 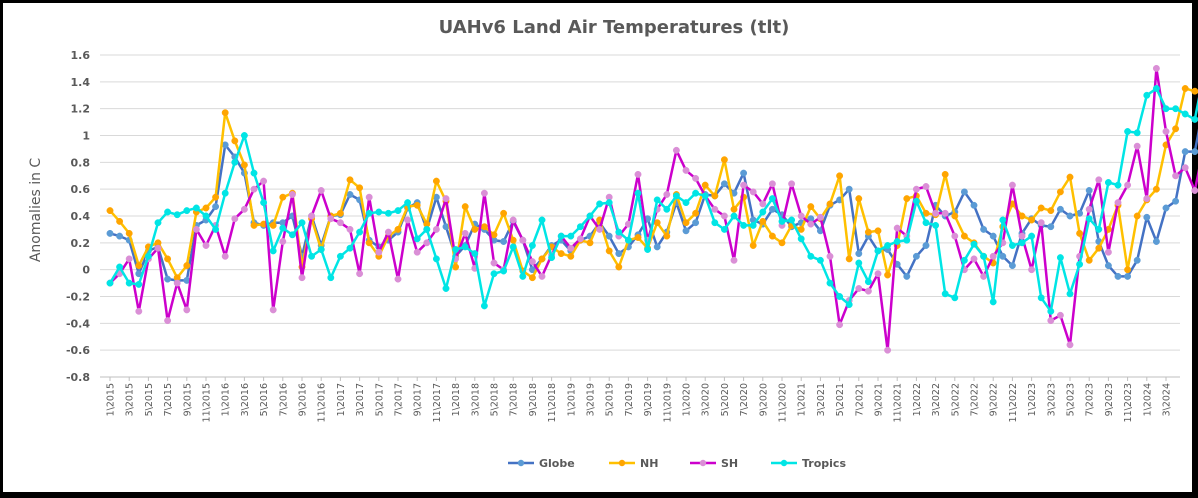 I want to click on x-tick-label: 9\2015, so click(x=187, y=399).